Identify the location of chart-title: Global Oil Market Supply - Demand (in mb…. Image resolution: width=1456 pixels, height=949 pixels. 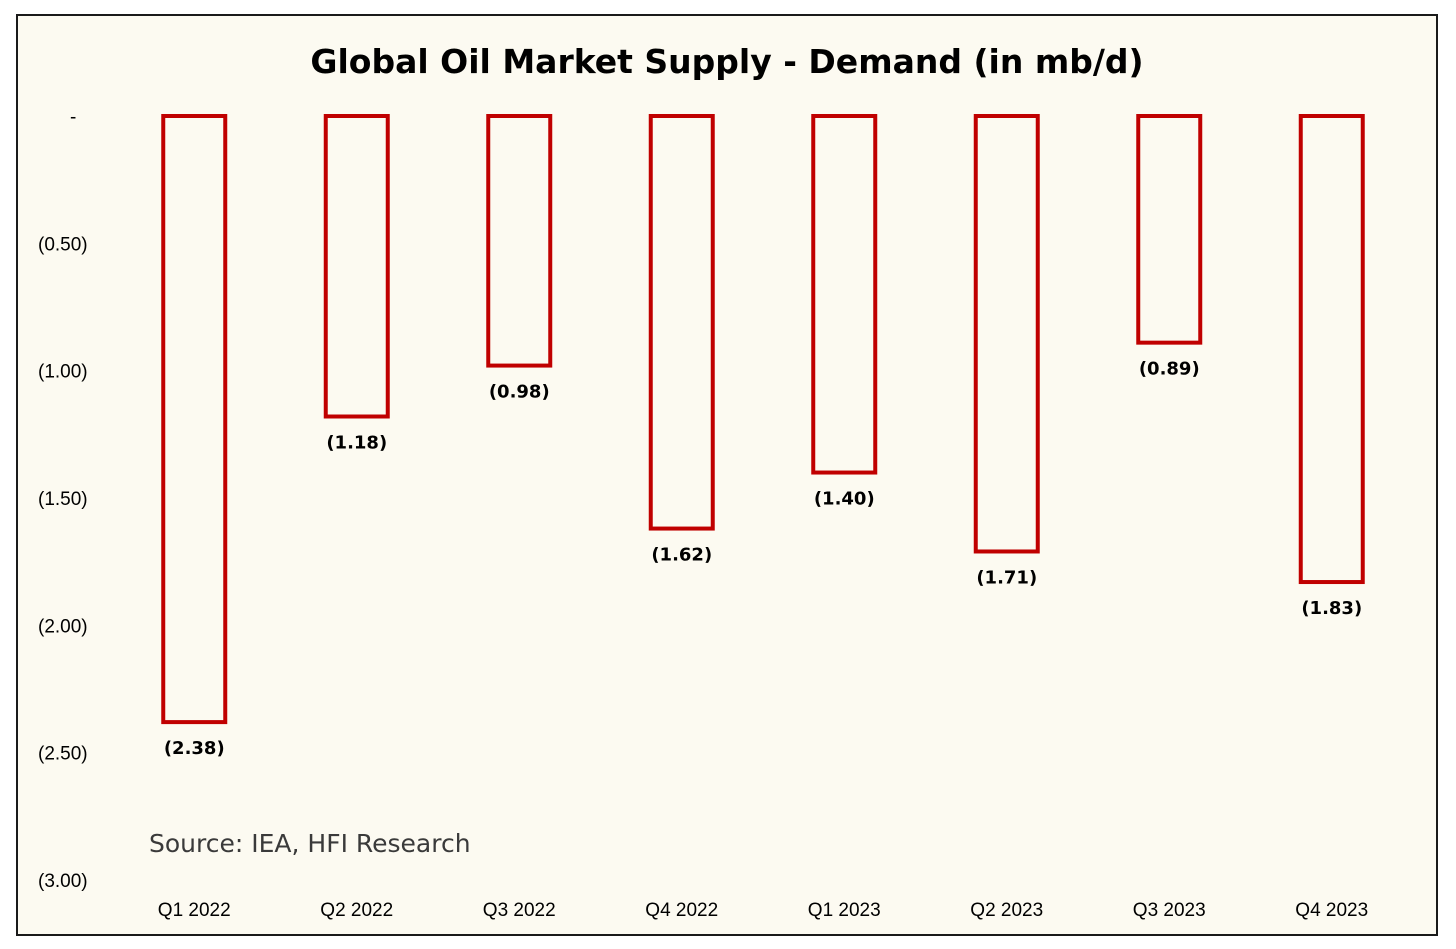
(726, 61).